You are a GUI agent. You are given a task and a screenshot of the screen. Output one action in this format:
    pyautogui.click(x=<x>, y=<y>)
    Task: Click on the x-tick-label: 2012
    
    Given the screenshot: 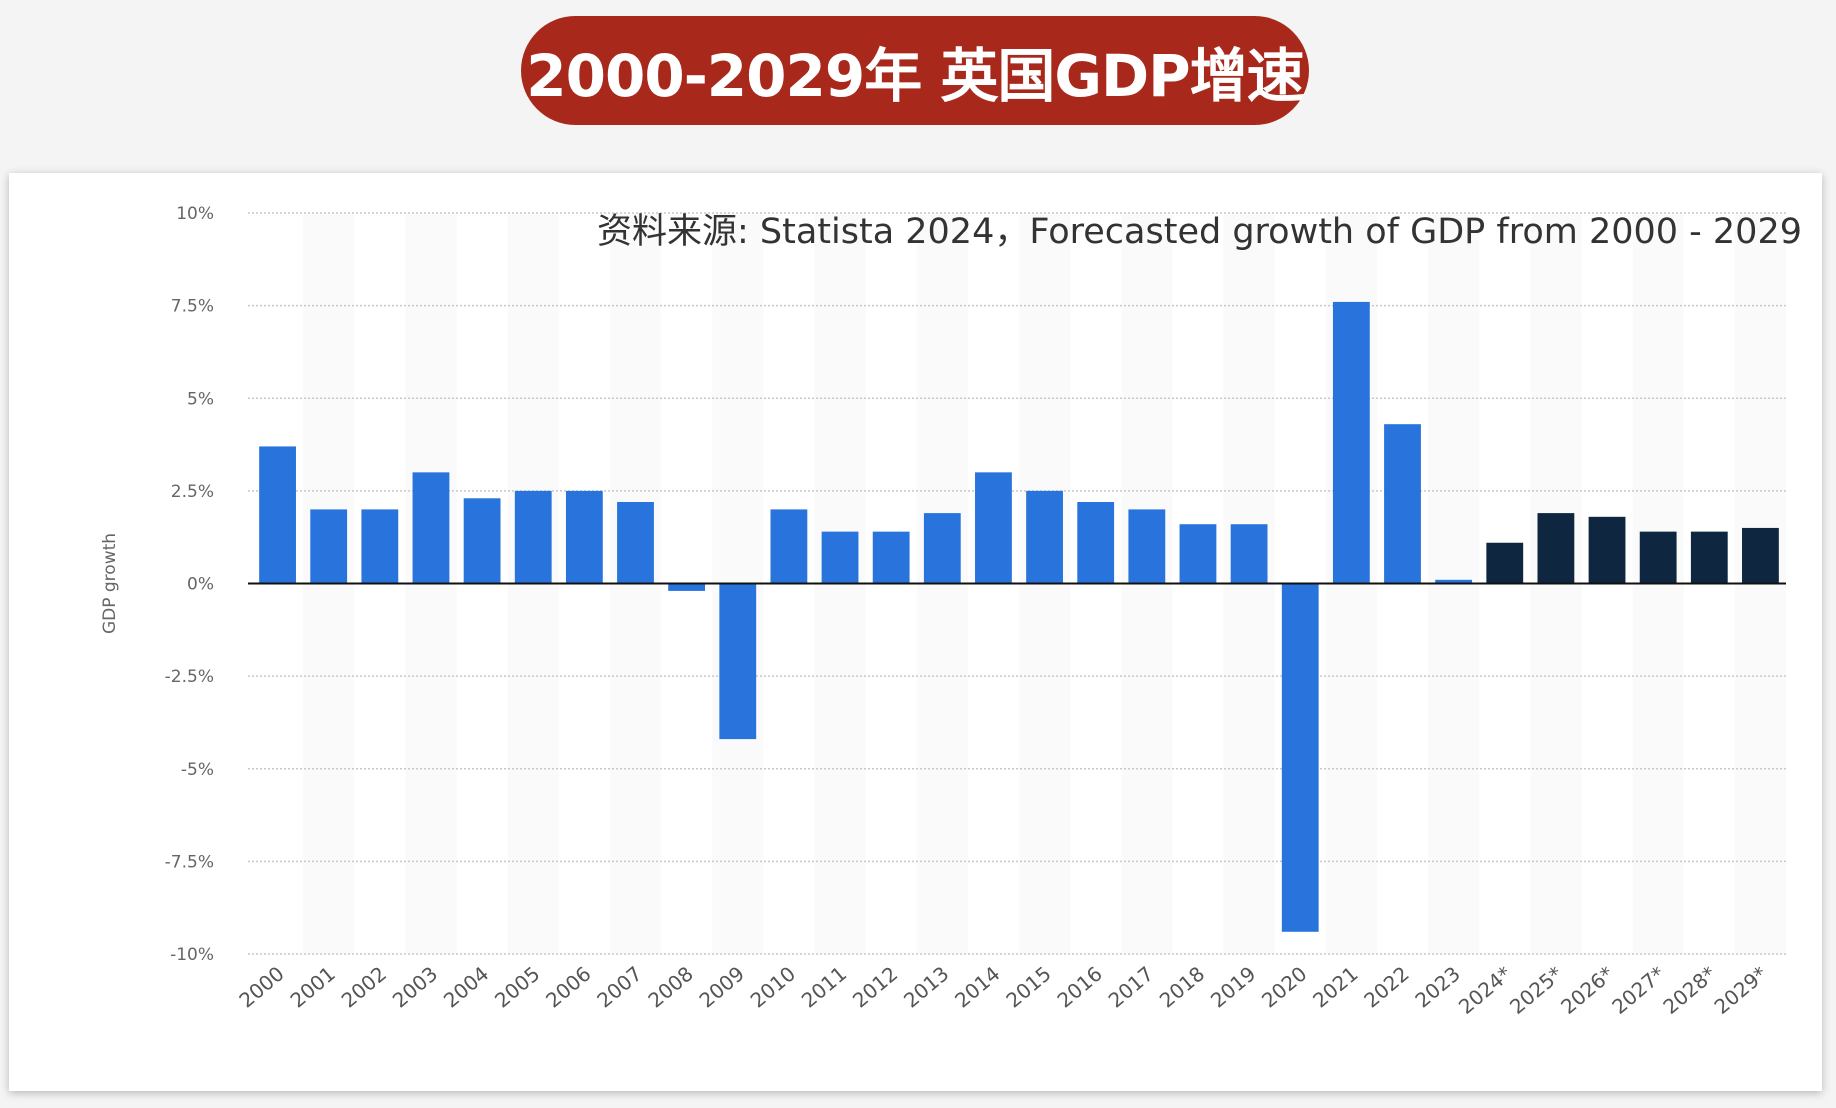 What is the action you would take?
    pyautogui.click(x=875, y=986)
    